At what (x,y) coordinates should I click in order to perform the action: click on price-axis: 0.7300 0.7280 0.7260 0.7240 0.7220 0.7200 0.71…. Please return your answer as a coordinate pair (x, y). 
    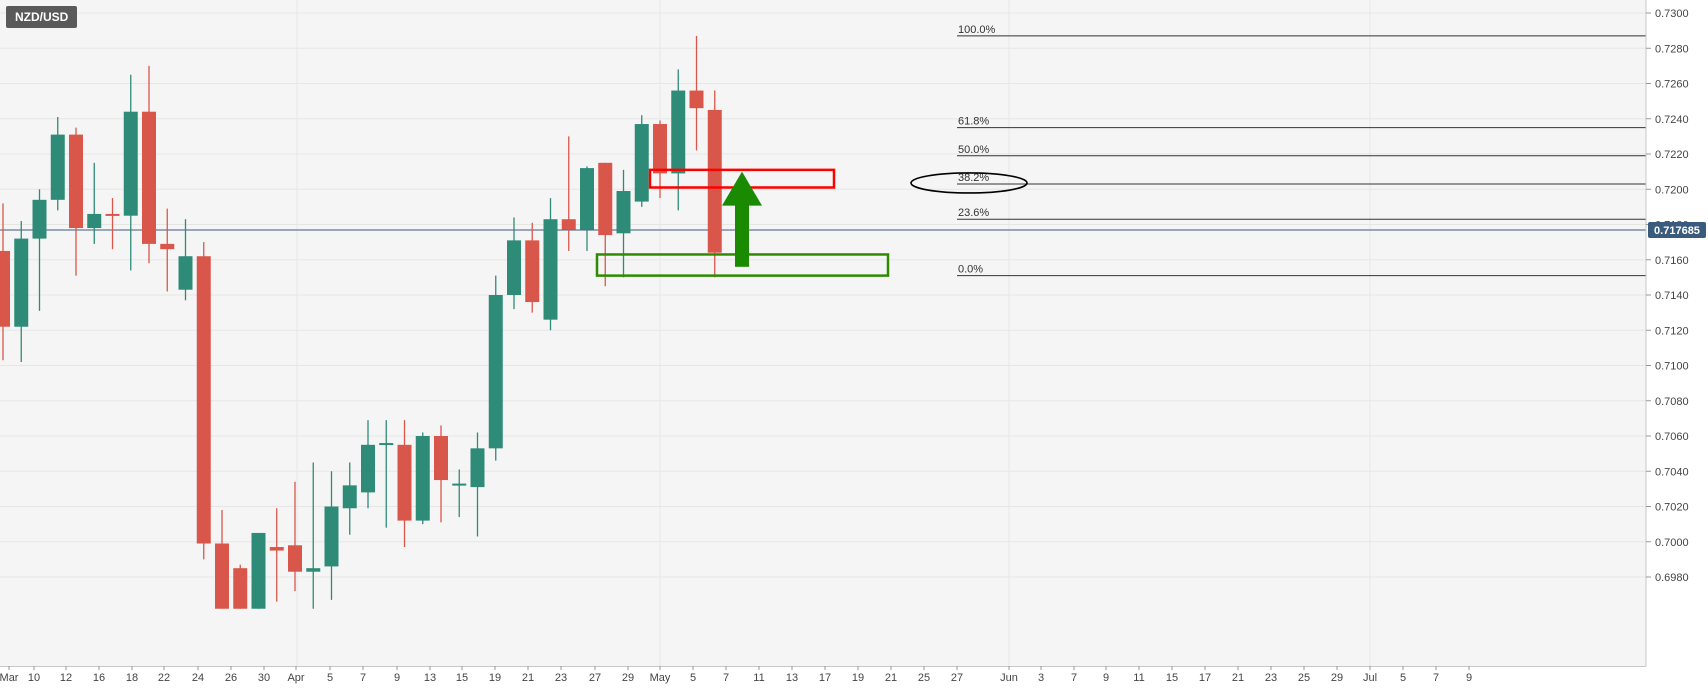
    Looking at the image, I should click on (1667, 296).